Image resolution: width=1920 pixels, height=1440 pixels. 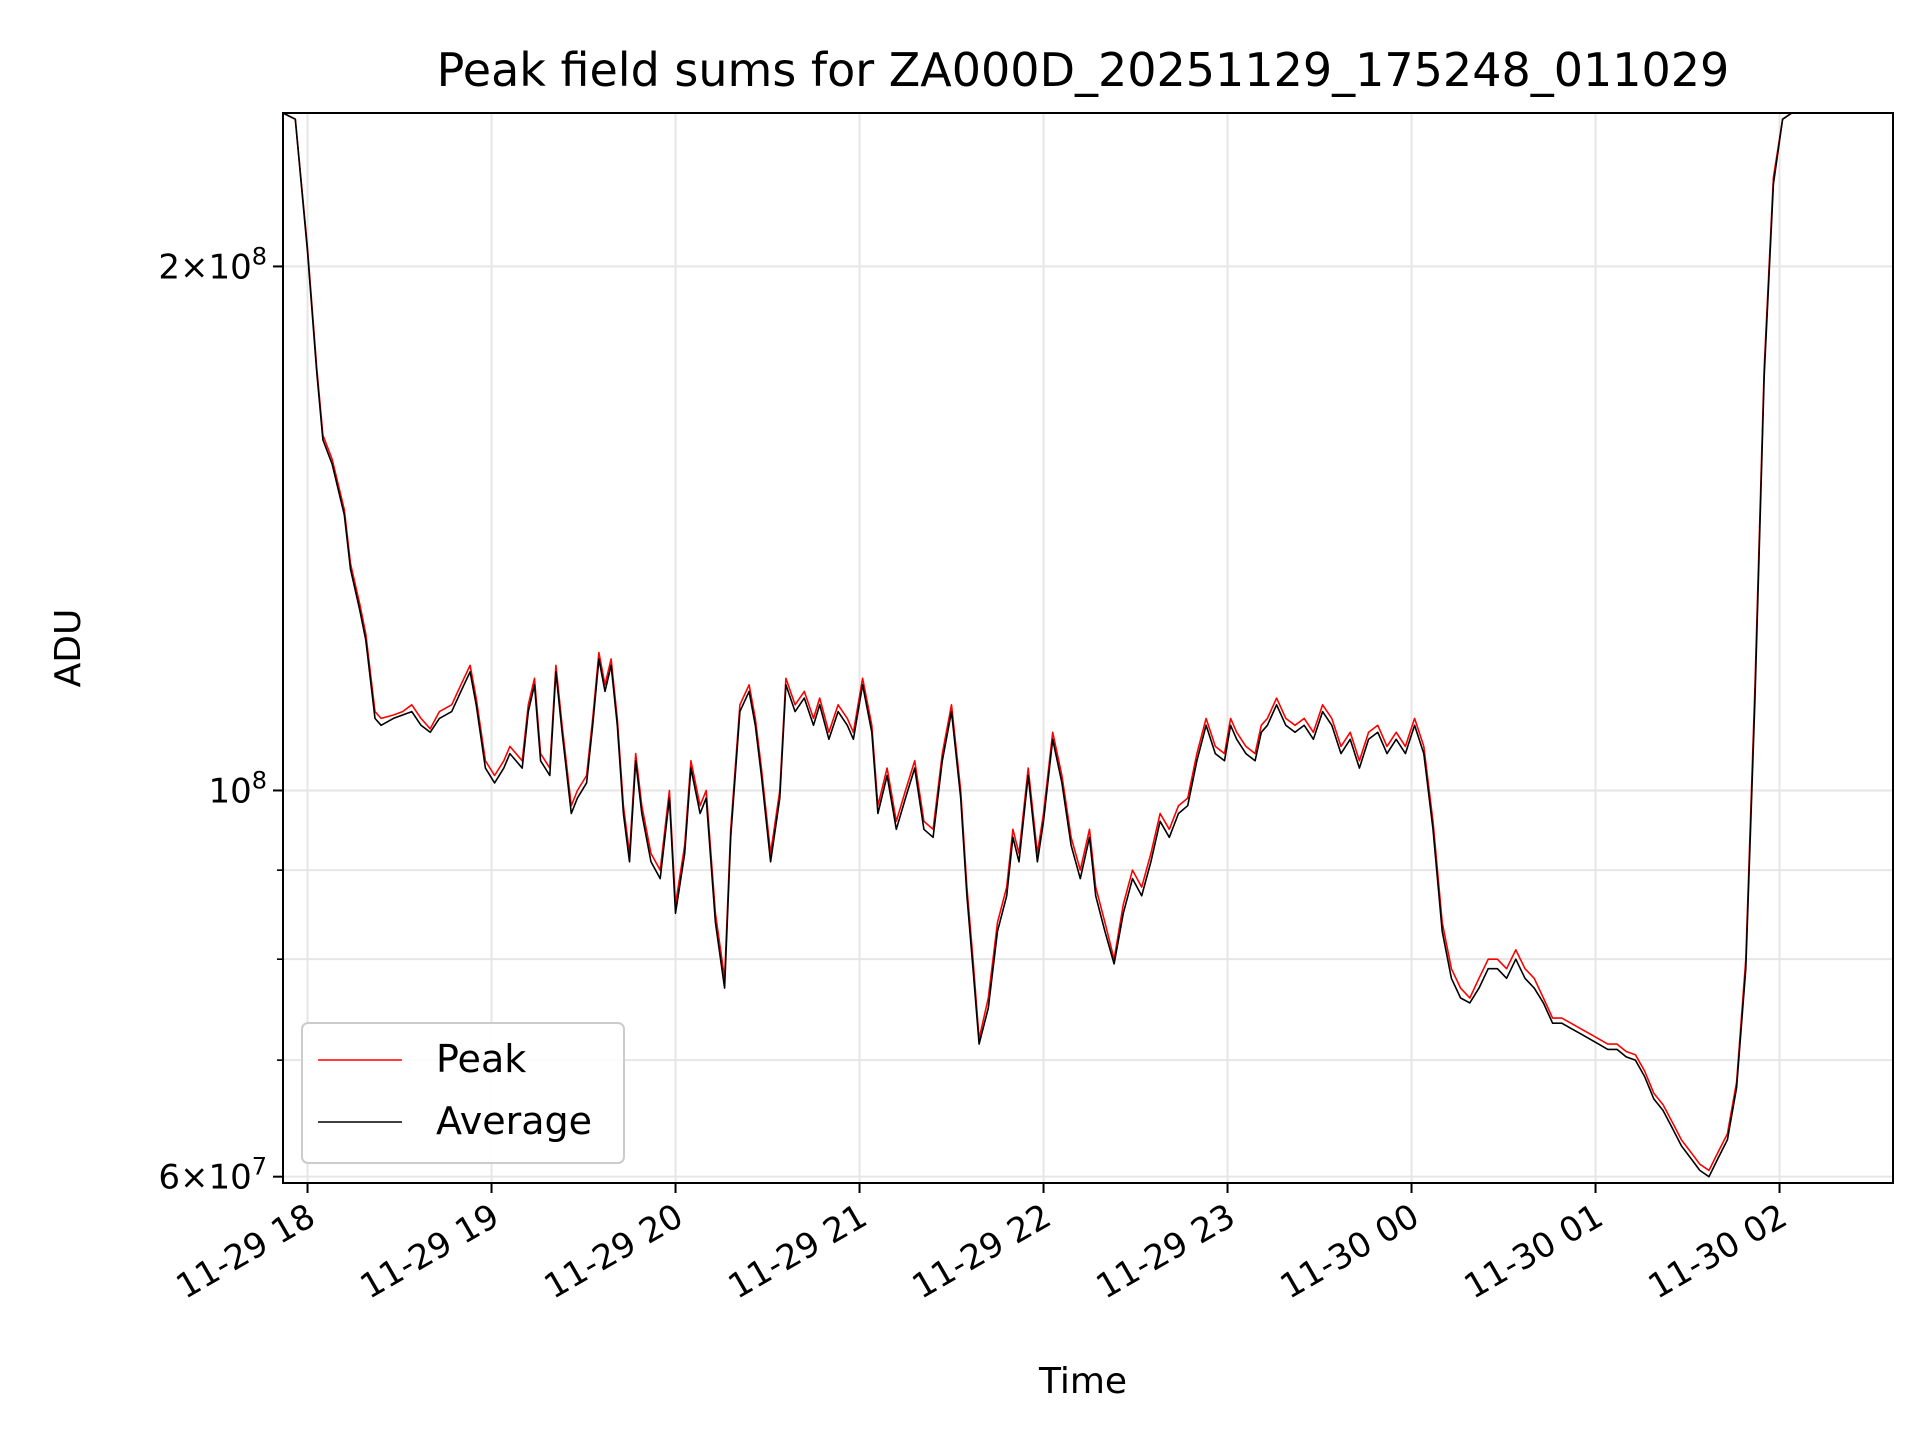 What do you see at coordinates (237, 788) in the screenshot?
I see `y-tick-label: 108` at bounding box center [237, 788].